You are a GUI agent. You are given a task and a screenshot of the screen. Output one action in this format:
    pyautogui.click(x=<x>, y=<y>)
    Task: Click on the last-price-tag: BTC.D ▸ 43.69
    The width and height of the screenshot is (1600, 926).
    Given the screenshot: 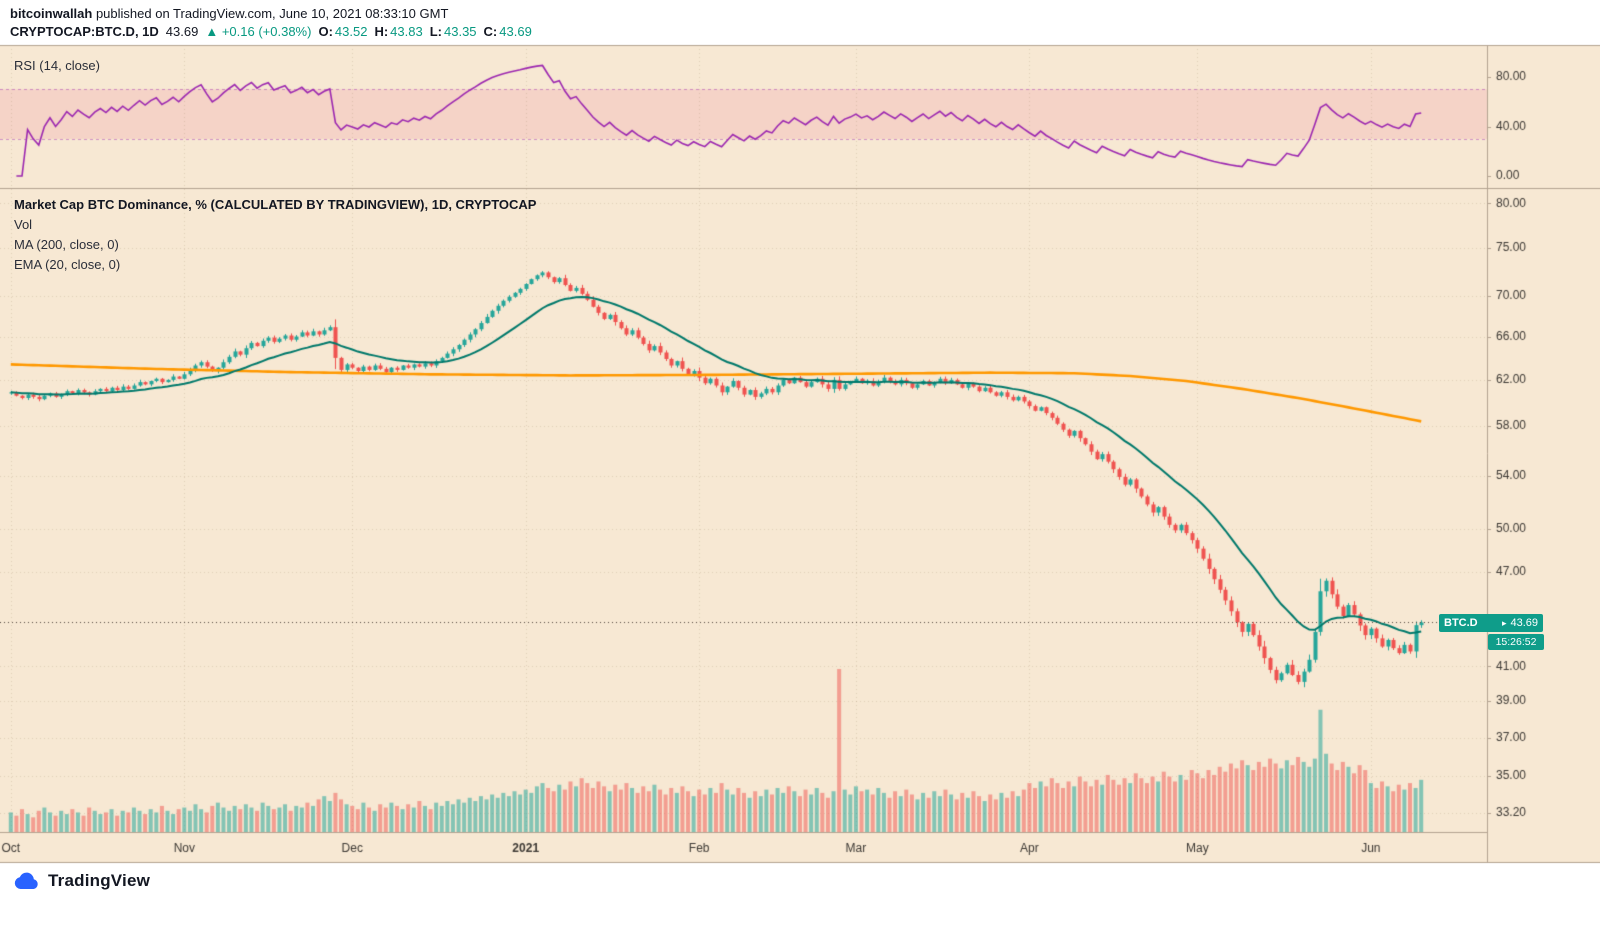 What is the action you would take?
    pyautogui.click(x=1491, y=623)
    